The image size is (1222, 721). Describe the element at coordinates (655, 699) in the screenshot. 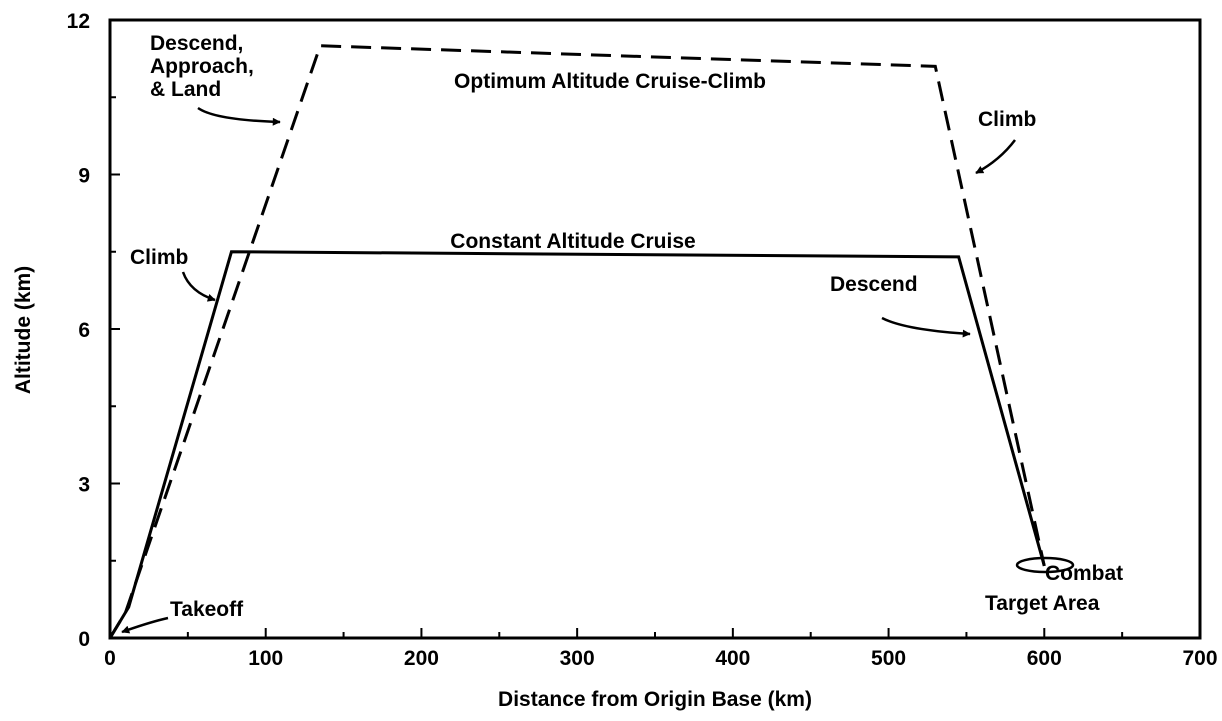

I see `x-axis-title: Distance from Origin Base (km)` at that location.